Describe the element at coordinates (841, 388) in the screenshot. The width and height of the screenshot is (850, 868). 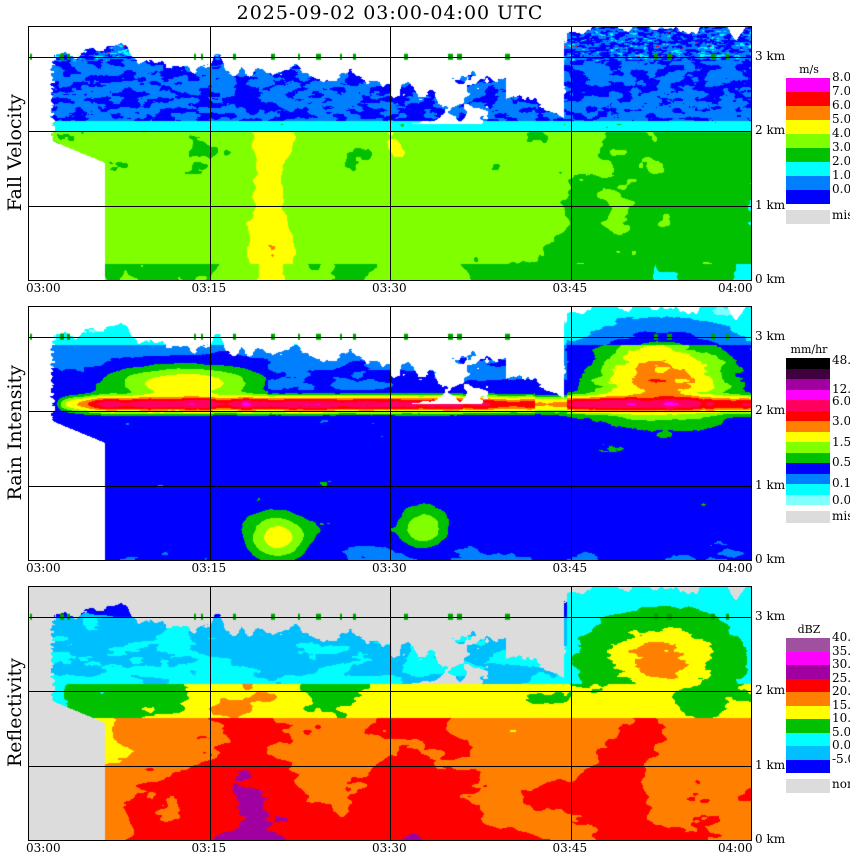
I see `colorbar-tick-label: 12.0` at that location.